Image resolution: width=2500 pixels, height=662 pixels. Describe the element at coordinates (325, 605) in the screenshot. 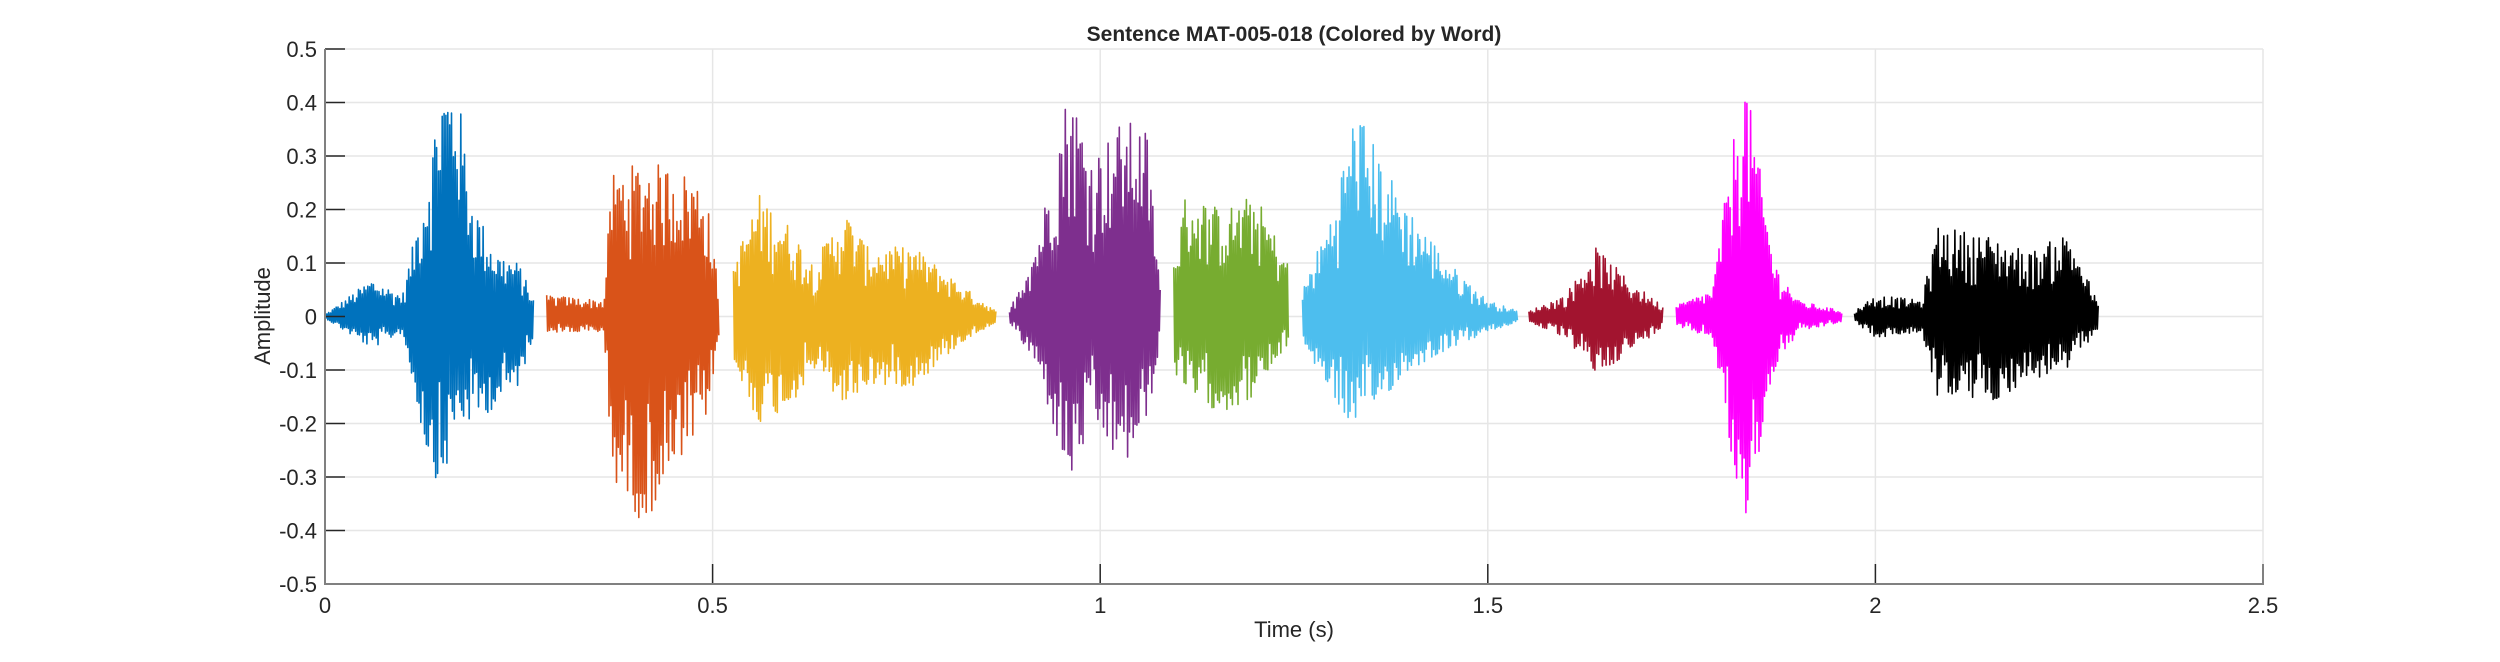

I see `x-tick-label: 0` at that location.